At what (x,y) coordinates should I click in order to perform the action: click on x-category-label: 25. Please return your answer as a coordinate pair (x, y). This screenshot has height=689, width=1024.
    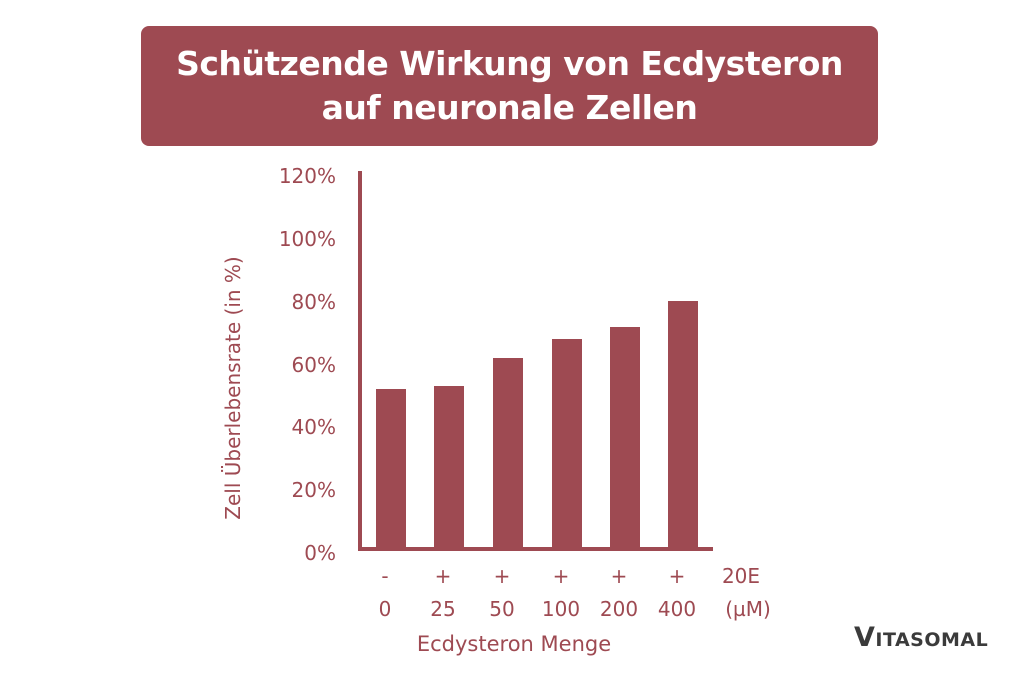
    Looking at the image, I should click on (443, 609).